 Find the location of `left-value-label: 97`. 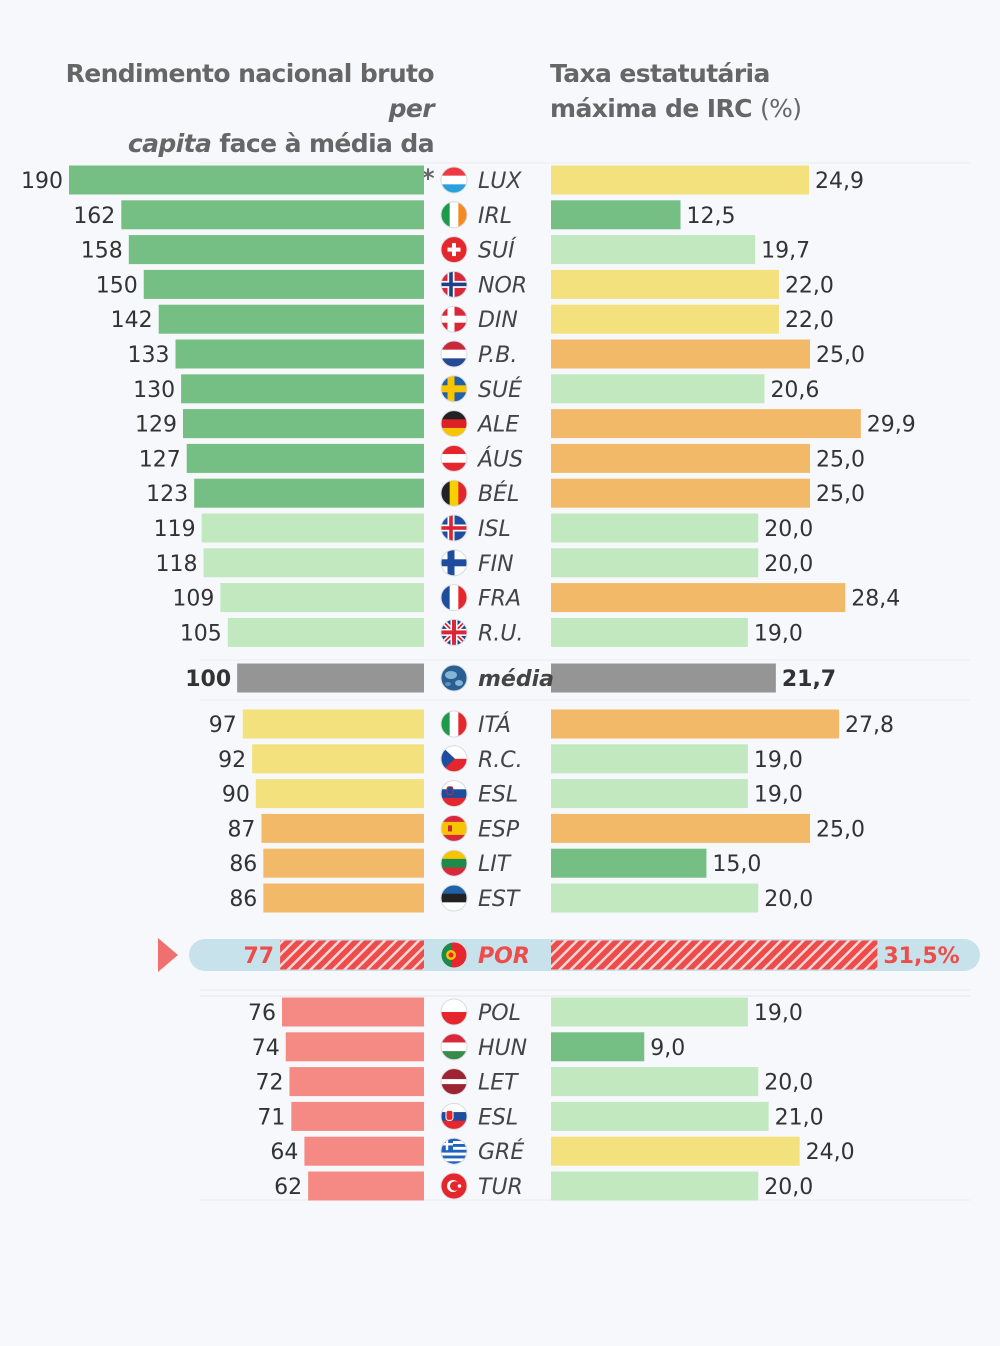

left-value-label: 97 is located at coordinates (223, 725).